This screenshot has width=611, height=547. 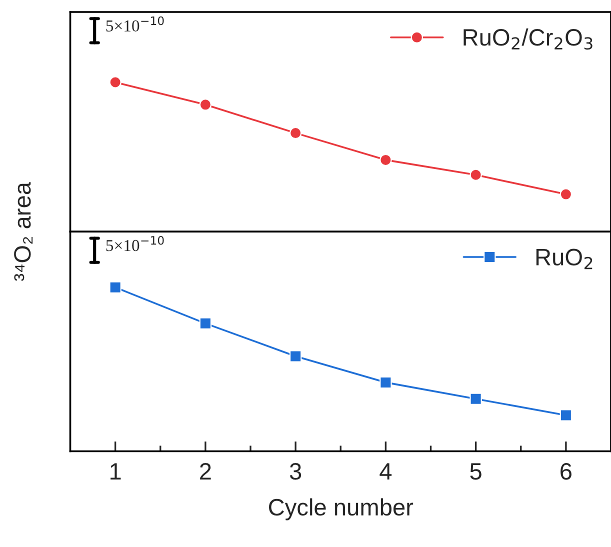 I want to click on x-axis-title: Cycle number, so click(x=341, y=509).